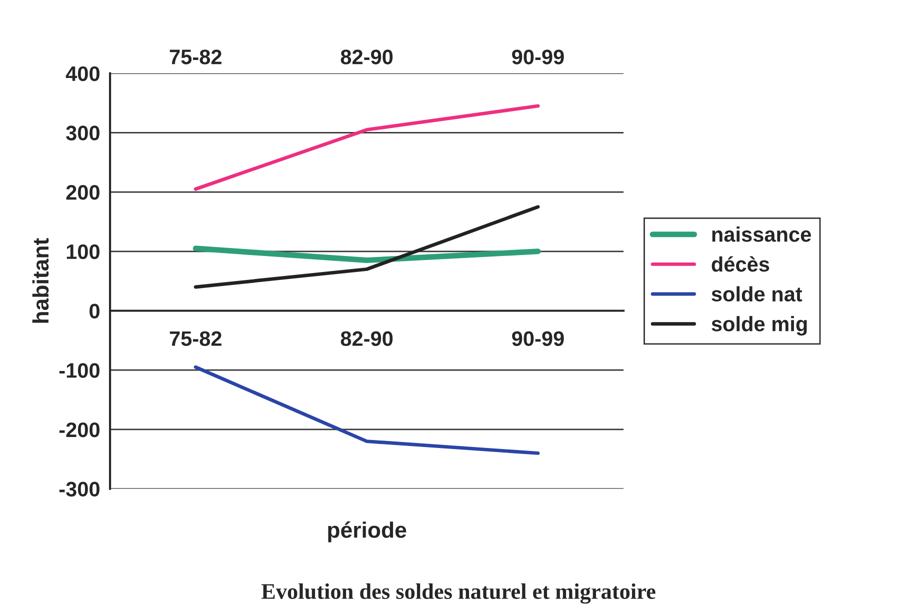 Image resolution: width=917 pixels, height=611 pixels. Describe the element at coordinates (538, 338) in the screenshot. I see `category-label: 90-99` at that location.